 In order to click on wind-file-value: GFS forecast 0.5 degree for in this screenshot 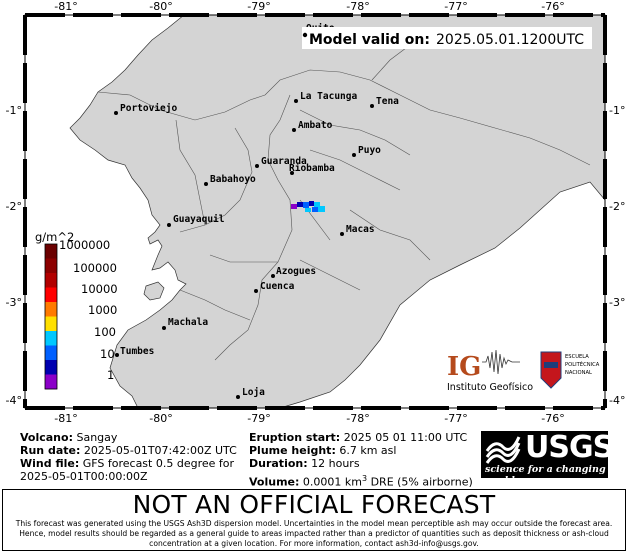, I will do `click(158, 463)`.